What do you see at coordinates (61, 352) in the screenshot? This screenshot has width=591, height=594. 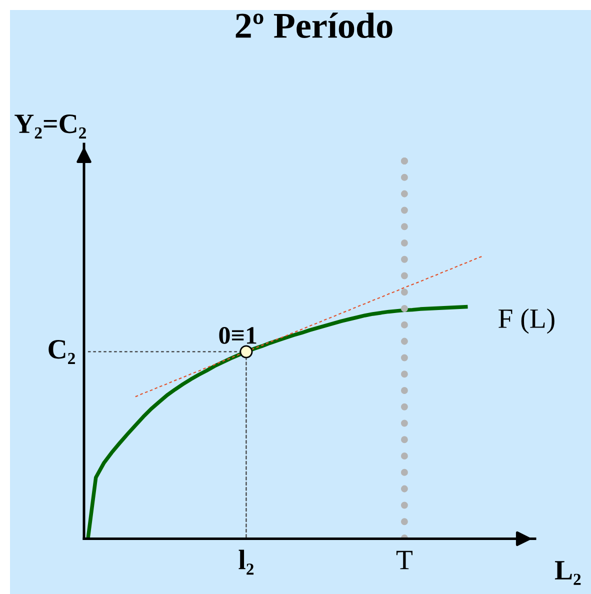 I see `series-label: C₂` at bounding box center [61, 352].